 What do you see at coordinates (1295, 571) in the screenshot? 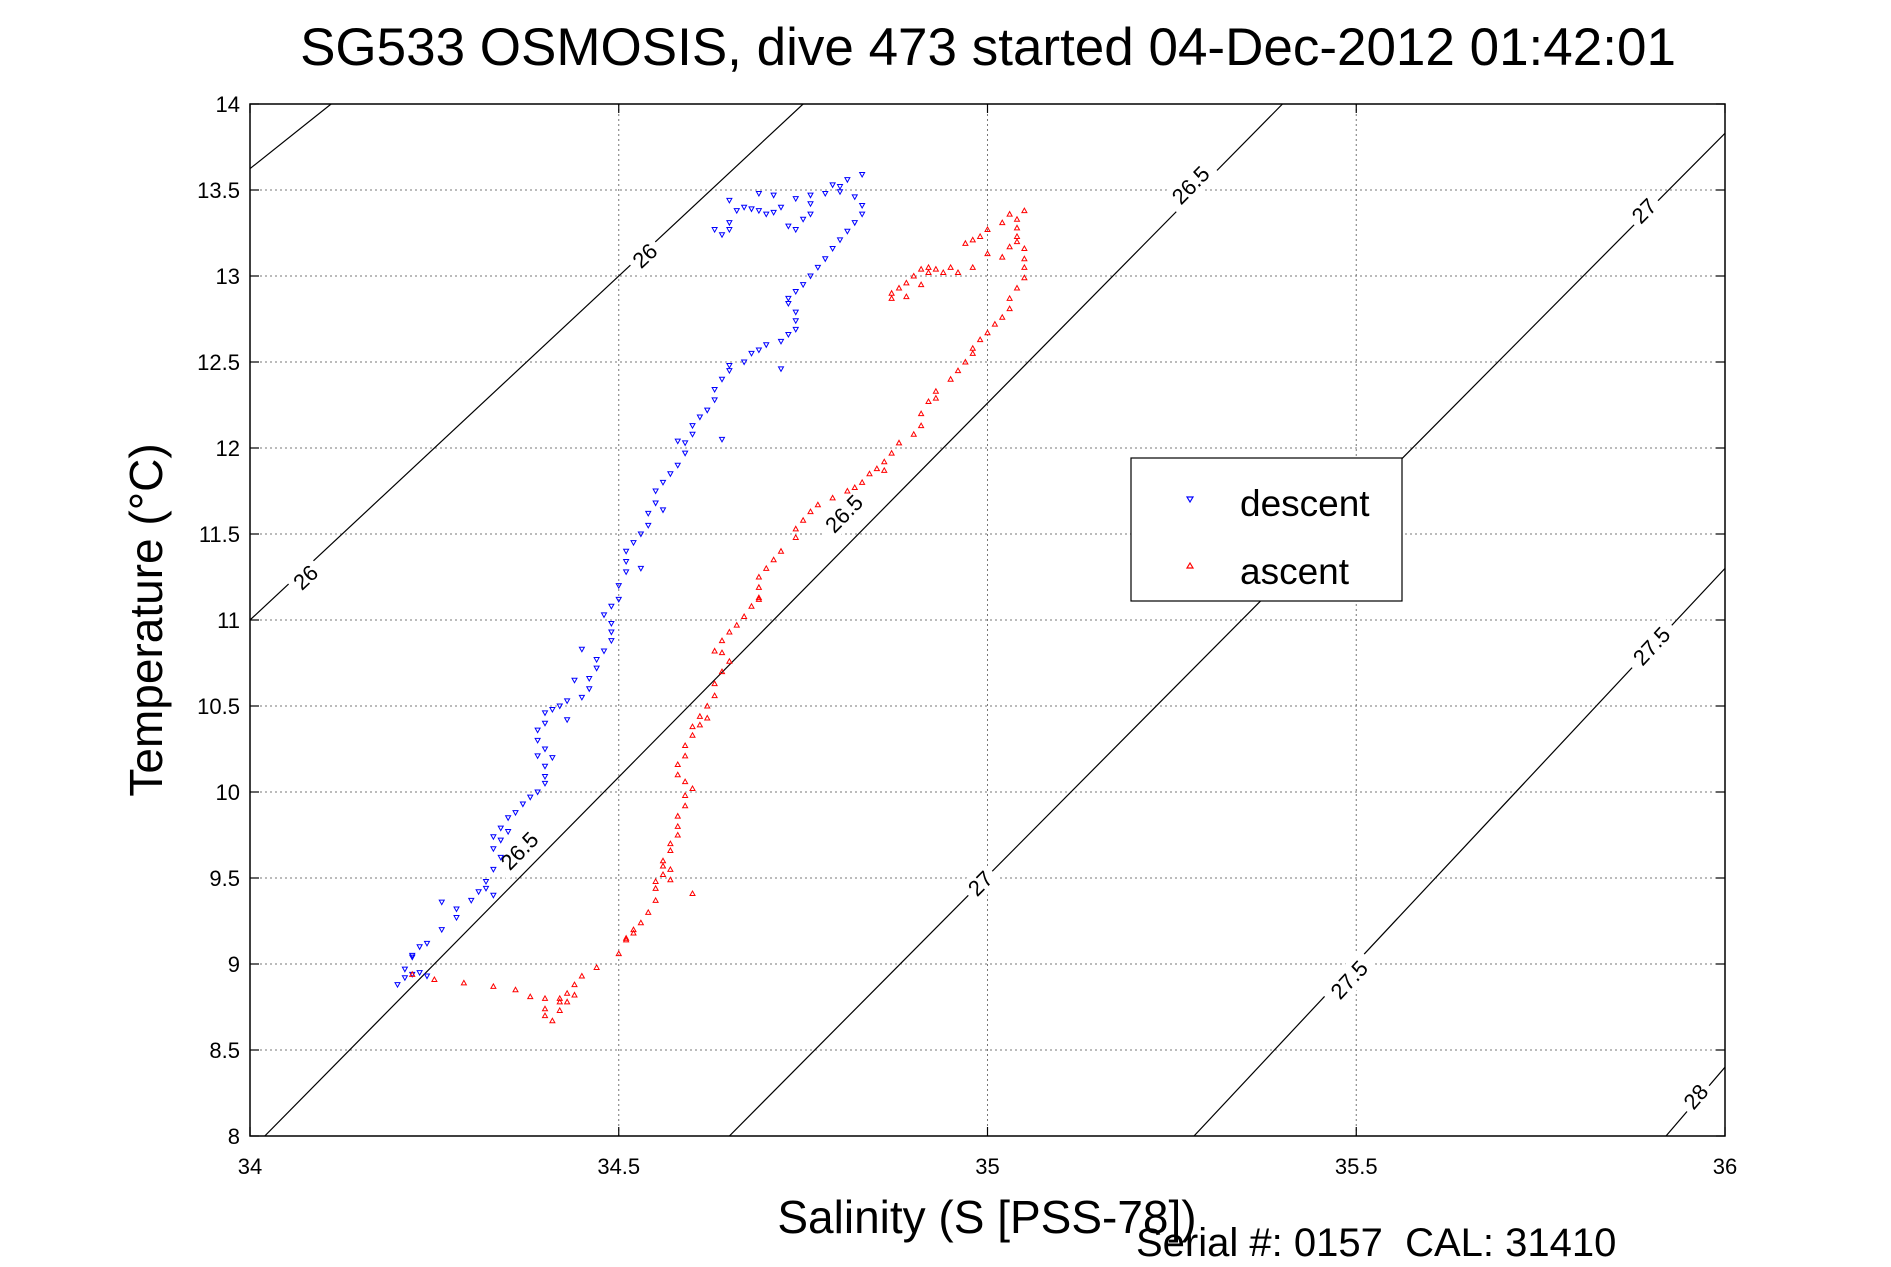
I see `legend-ascent-label: ascent` at bounding box center [1295, 571].